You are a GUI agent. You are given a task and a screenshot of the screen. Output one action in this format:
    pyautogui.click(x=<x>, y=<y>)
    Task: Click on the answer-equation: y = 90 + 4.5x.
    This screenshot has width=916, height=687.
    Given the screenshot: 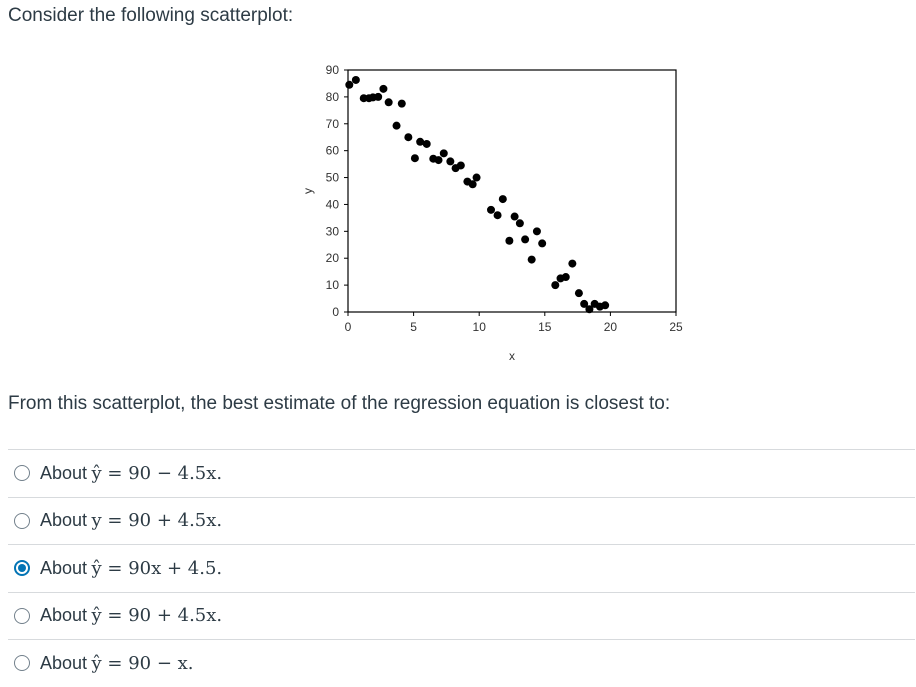 What is the action you would take?
    pyautogui.click(x=157, y=521)
    